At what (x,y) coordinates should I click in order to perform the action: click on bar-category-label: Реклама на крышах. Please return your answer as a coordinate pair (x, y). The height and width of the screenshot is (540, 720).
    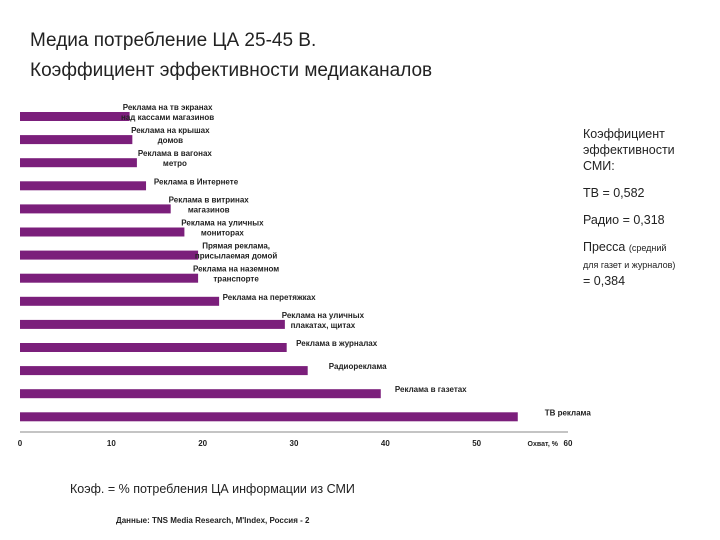
    Looking at the image, I should click on (170, 130).